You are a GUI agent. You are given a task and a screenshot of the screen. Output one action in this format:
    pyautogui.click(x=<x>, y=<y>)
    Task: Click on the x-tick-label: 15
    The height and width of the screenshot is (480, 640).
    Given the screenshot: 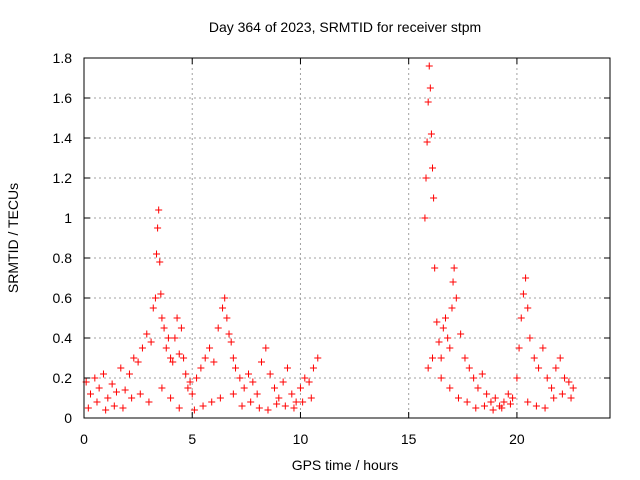 What is the action you would take?
    pyautogui.click(x=409, y=439)
    